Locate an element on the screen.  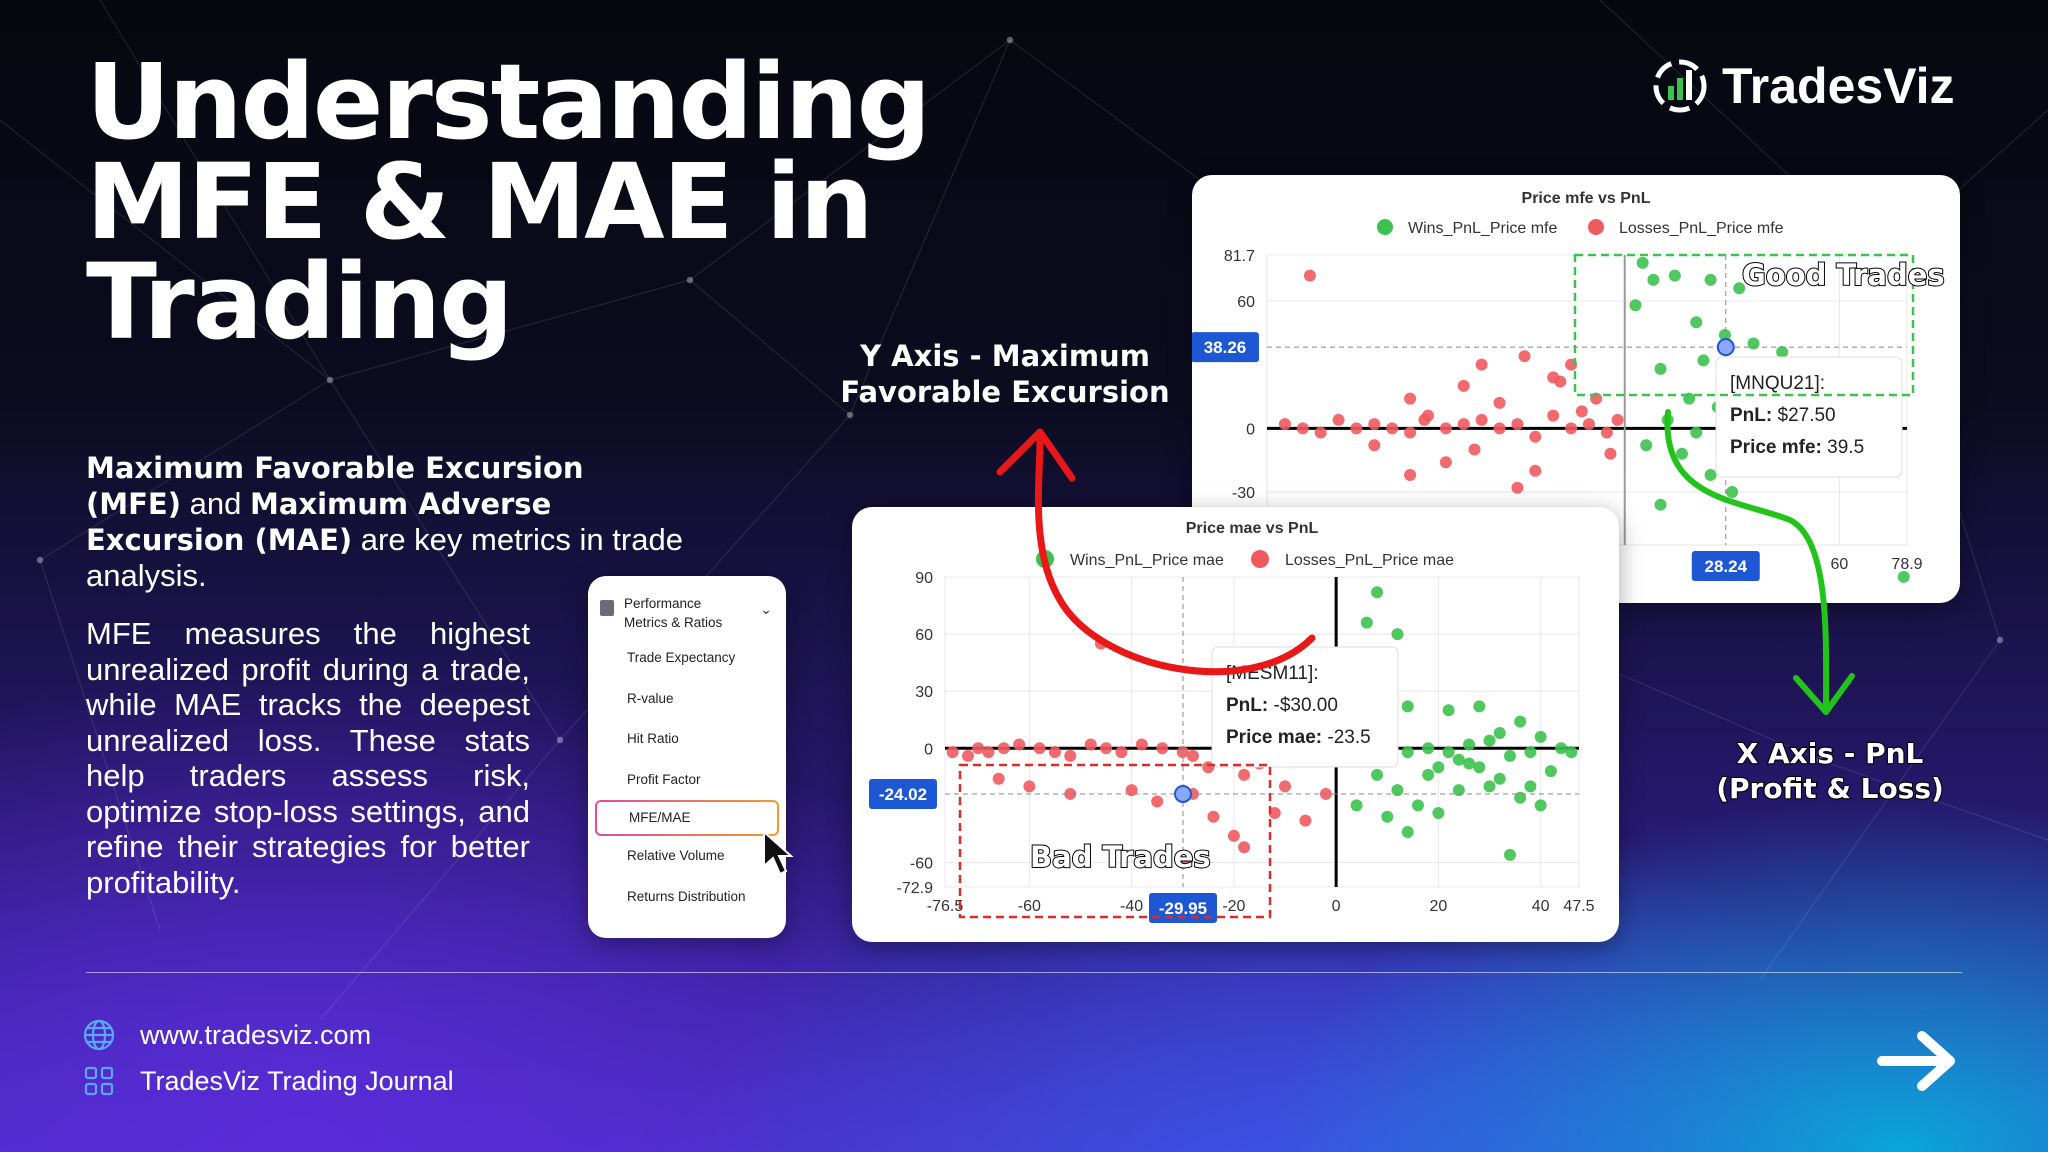
bad-trades-box is located at coordinates (1115, 841).